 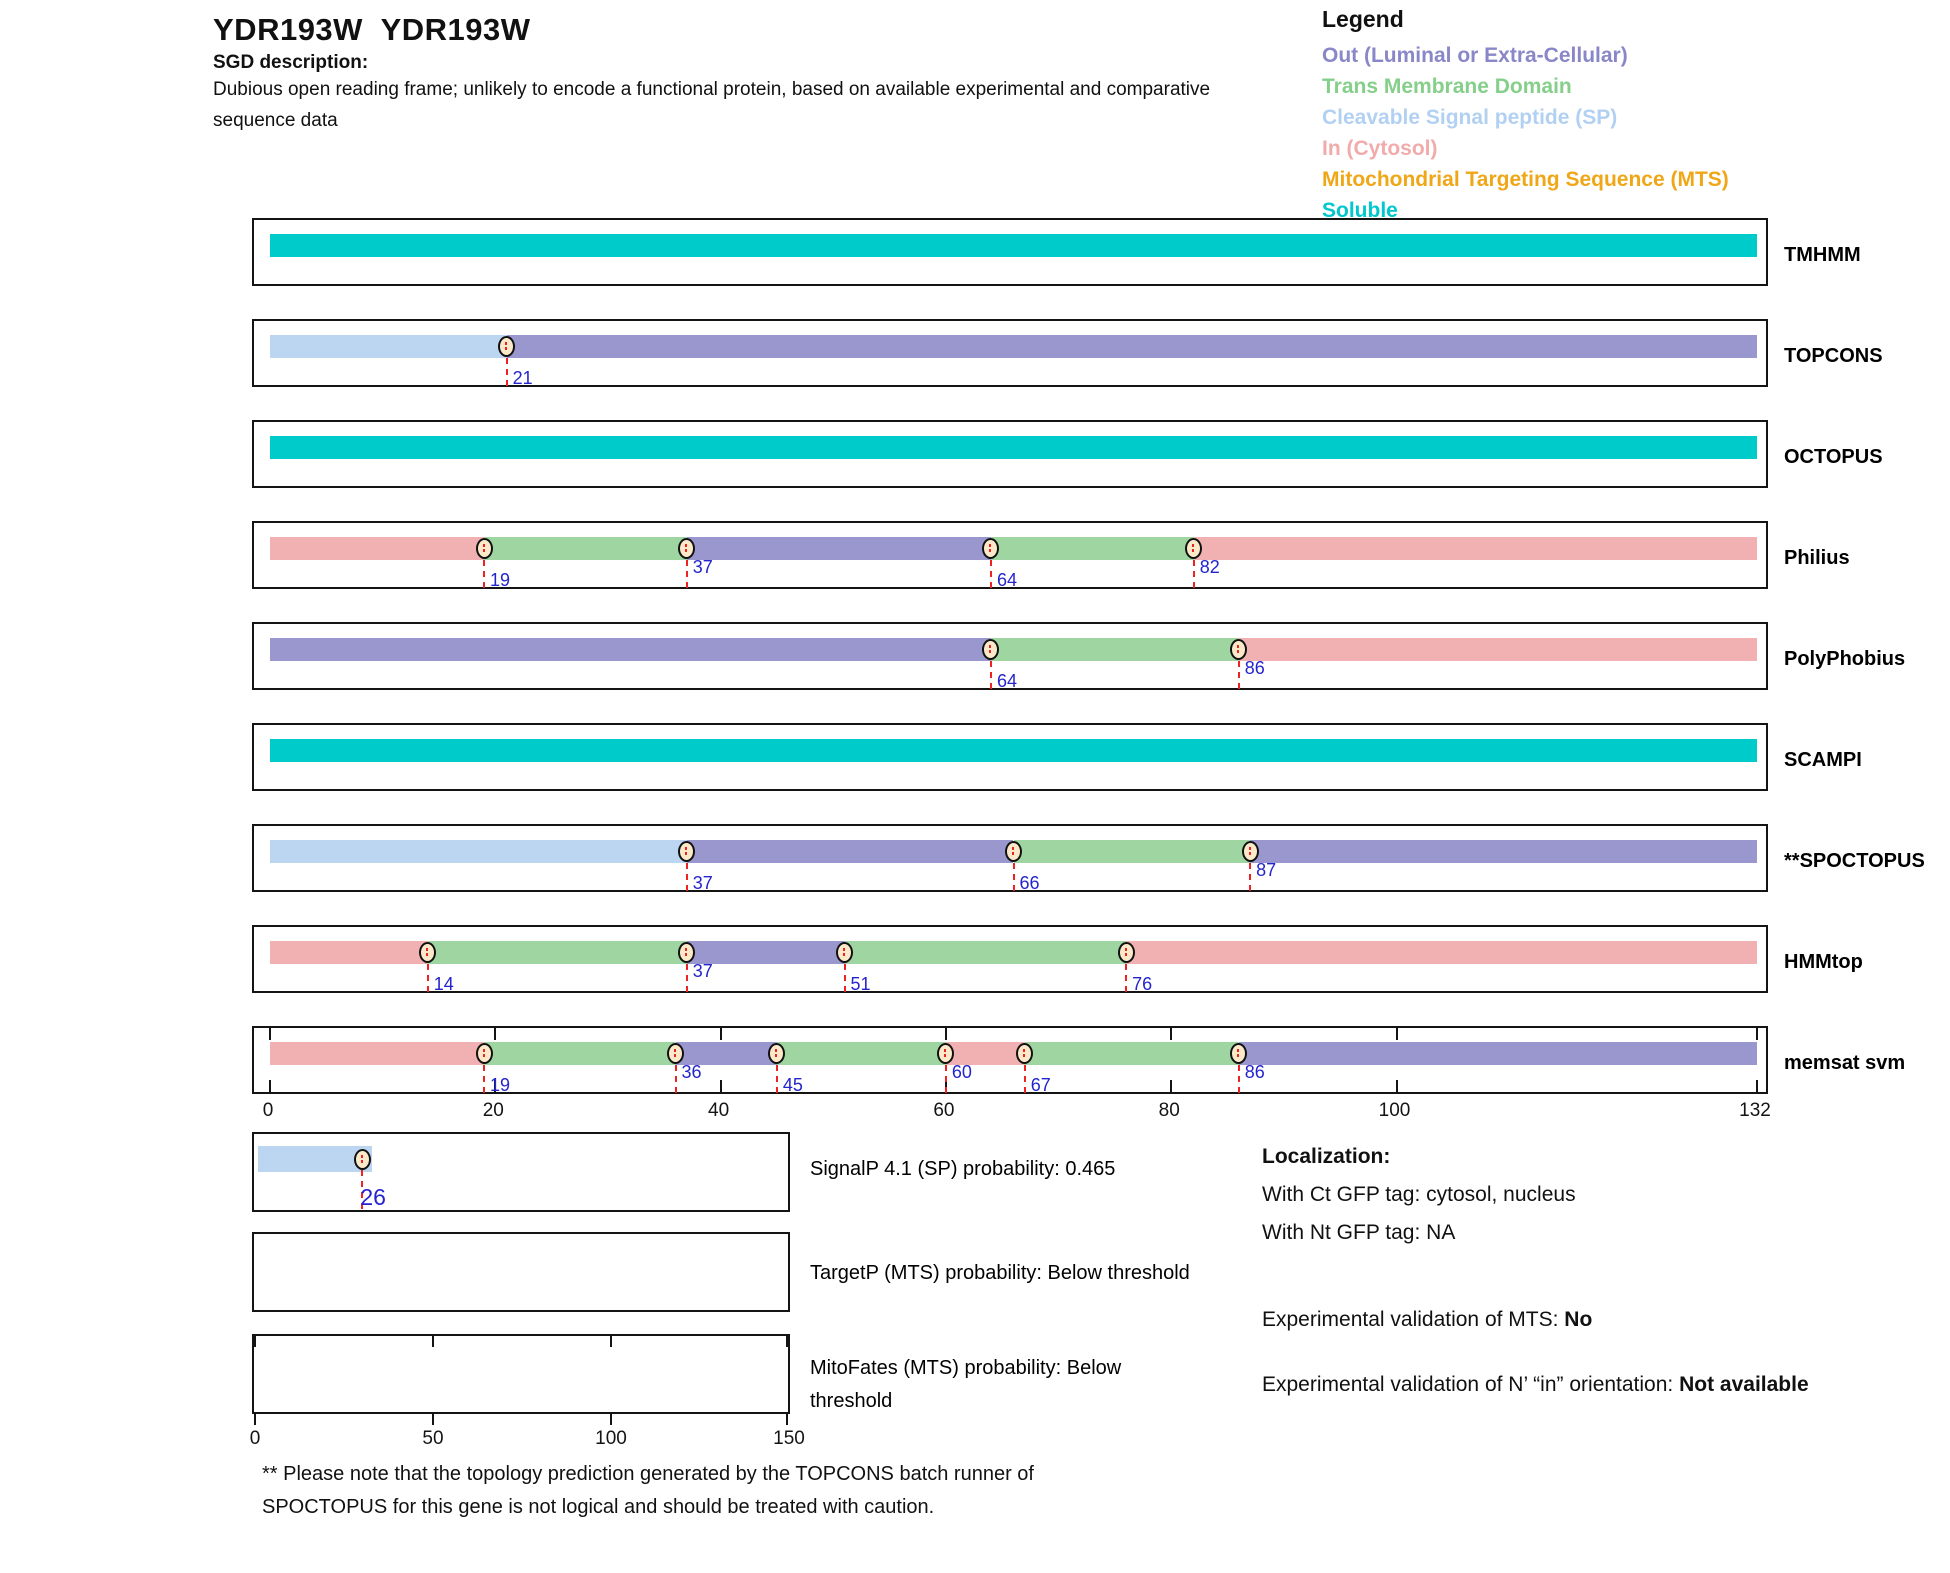 What do you see at coordinates (521, 1172) in the screenshot?
I see `signalp-plot-box: 26` at bounding box center [521, 1172].